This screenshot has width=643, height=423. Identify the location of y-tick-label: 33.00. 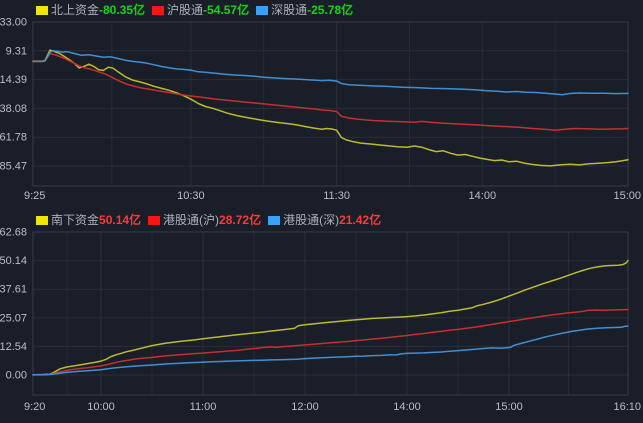
(13, 23).